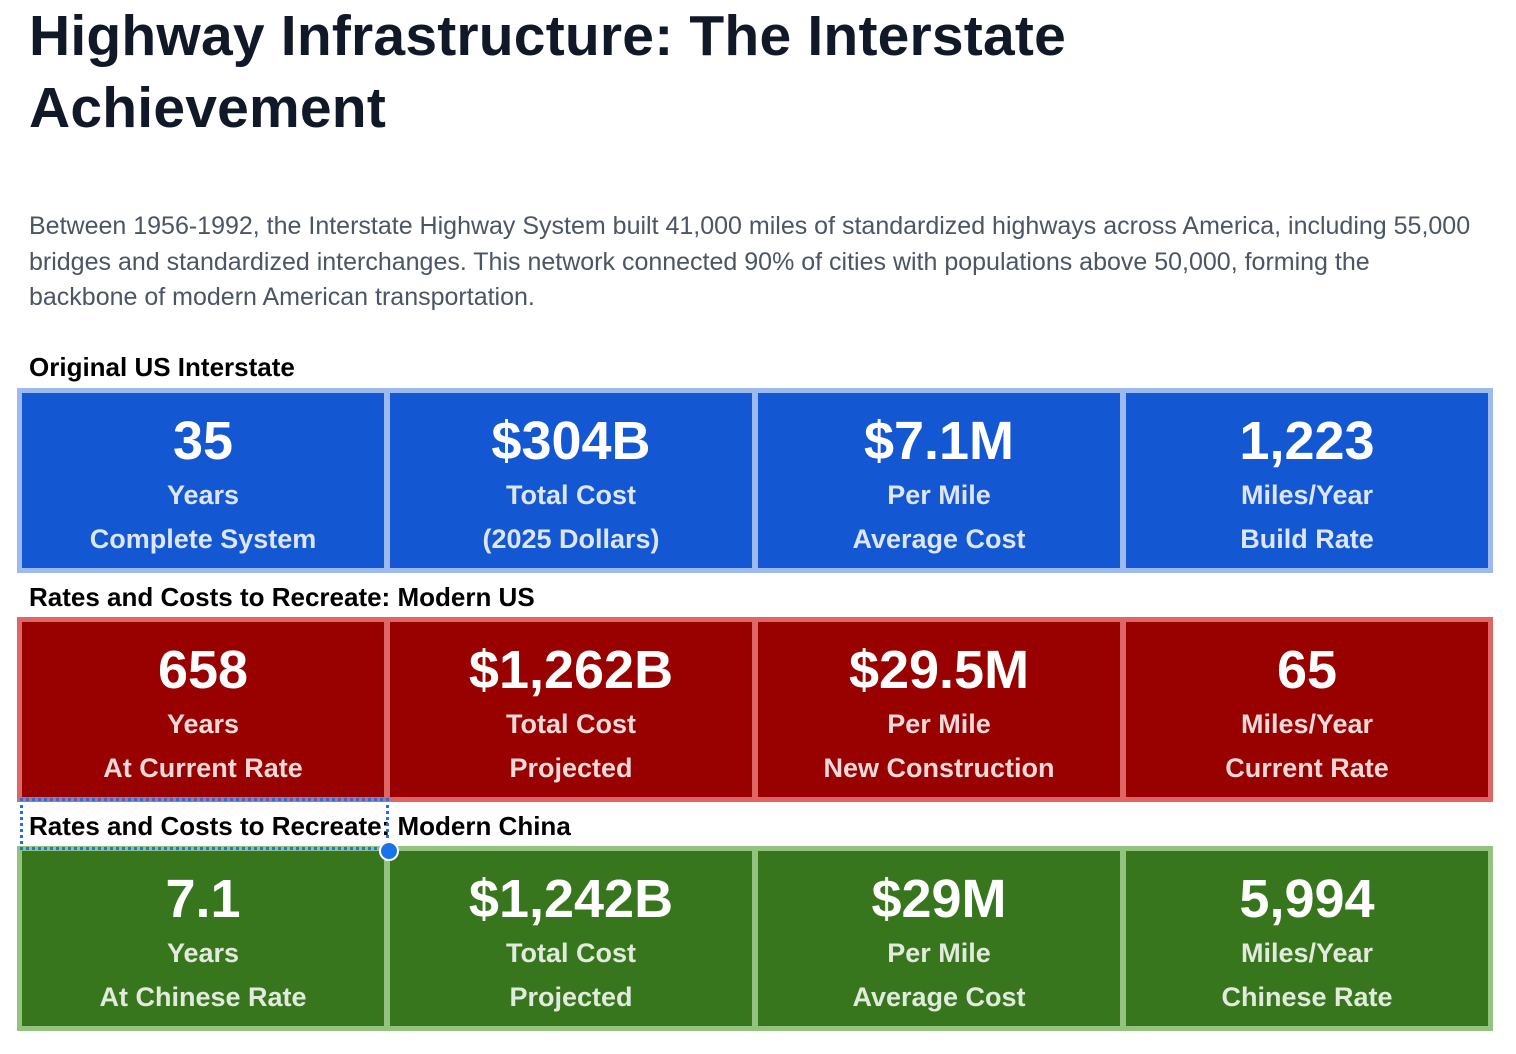 This screenshot has width=1516, height=1054. What do you see at coordinates (1307, 670) in the screenshot?
I see `stat-value: 65` at bounding box center [1307, 670].